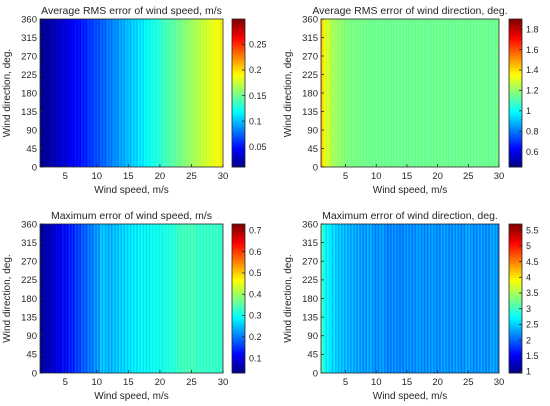  What do you see at coordinates (29, 317) in the screenshot?
I see `y-tick-label: 135` at bounding box center [29, 317].